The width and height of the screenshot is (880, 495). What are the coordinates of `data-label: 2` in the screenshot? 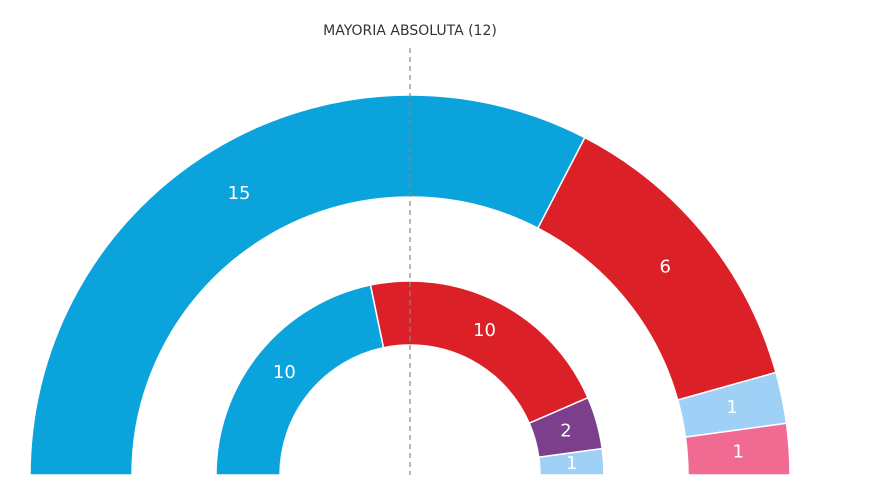 It's located at (565, 430).